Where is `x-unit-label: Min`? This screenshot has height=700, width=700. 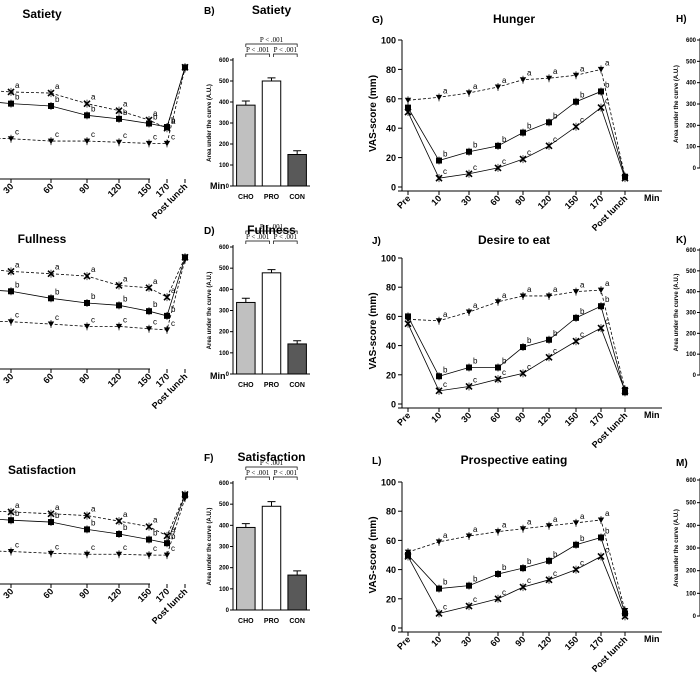 x-unit-label: Min is located at coordinates (652, 415).